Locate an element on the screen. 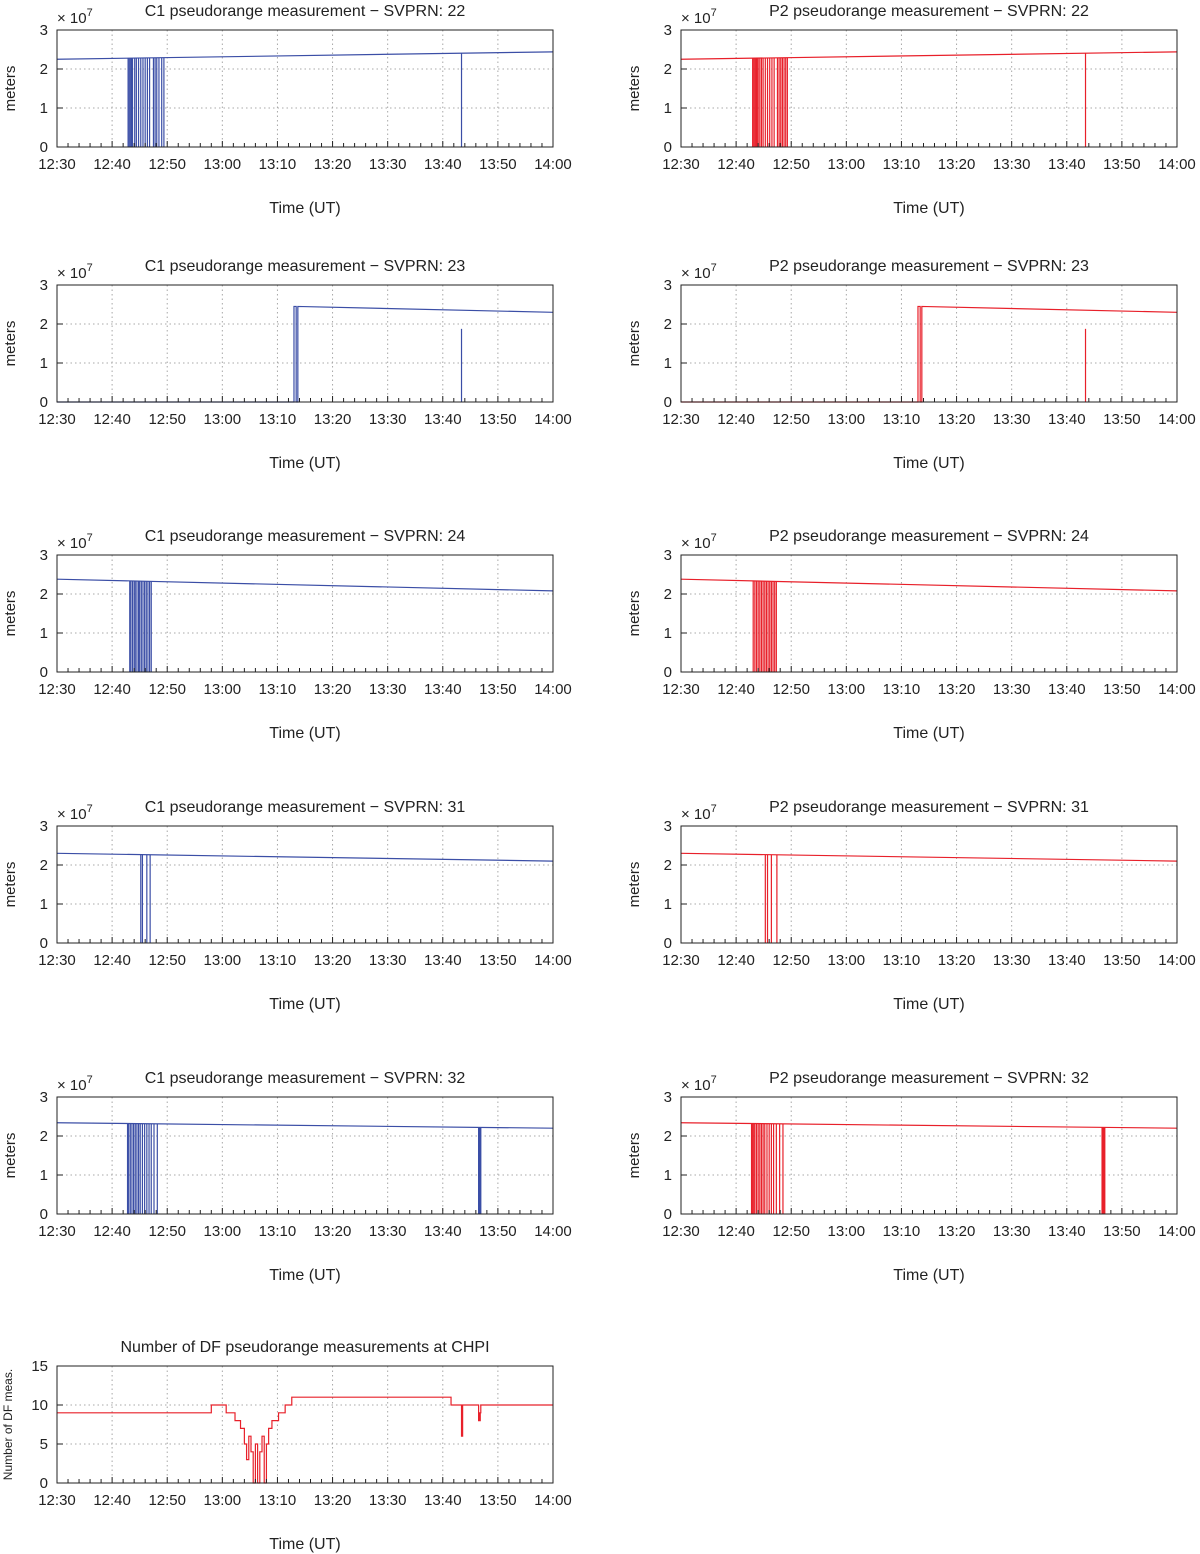  chart-title: C1 pseudorange measurement − SVPRN: 24 is located at coordinates (305, 536).